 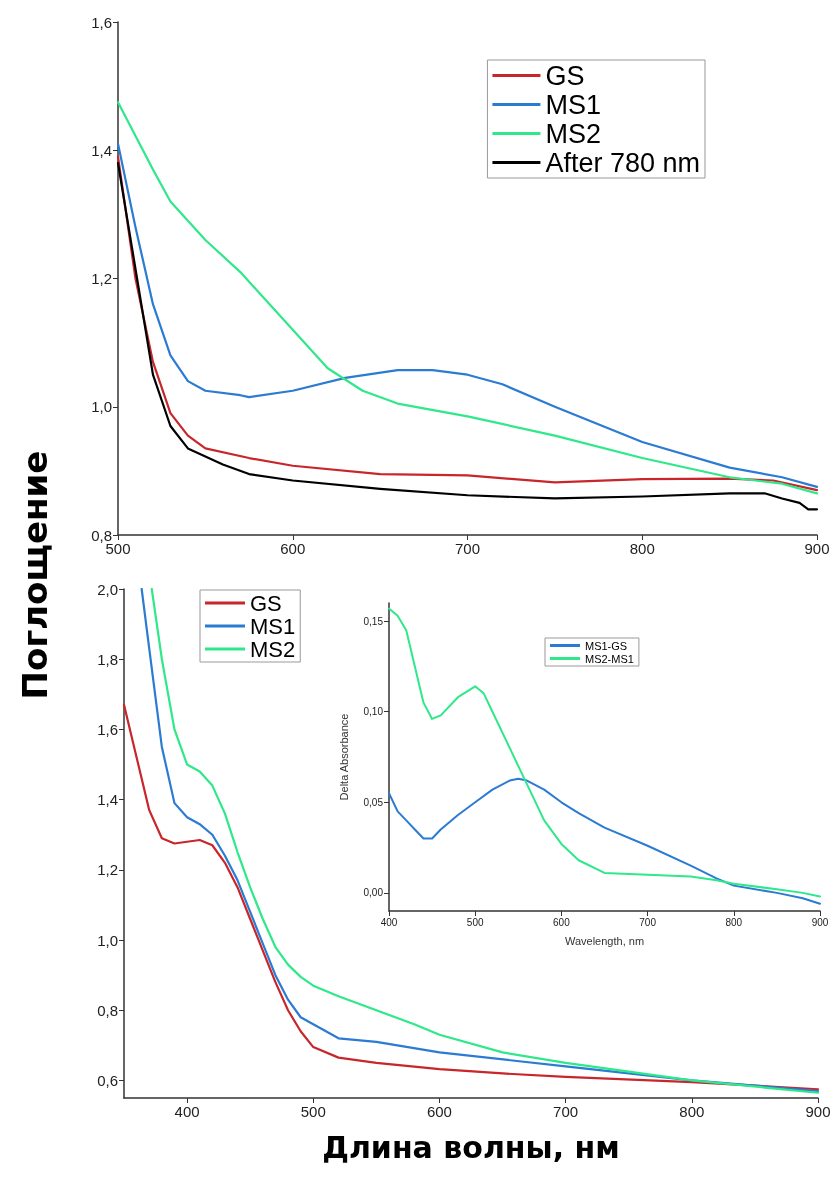 What do you see at coordinates (107, 1080) in the screenshot?
I see `y-tick-label: 0,6` at bounding box center [107, 1080].